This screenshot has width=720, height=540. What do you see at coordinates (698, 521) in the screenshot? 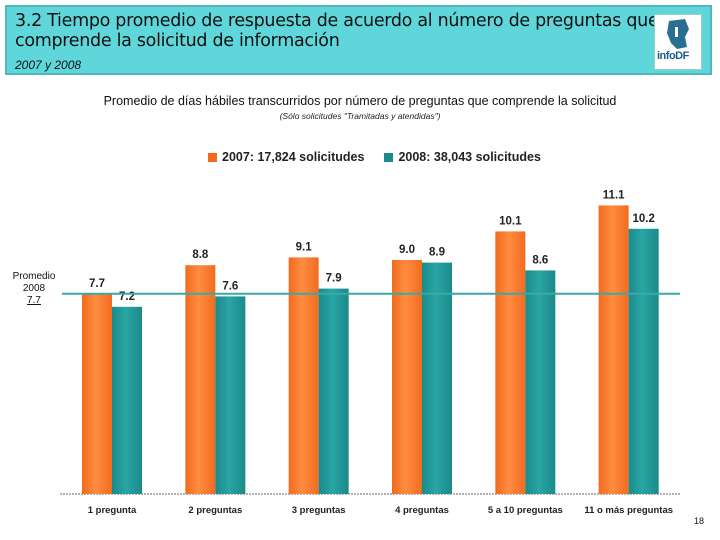
I see `page-number: 18` at bounding box center [698, 521].